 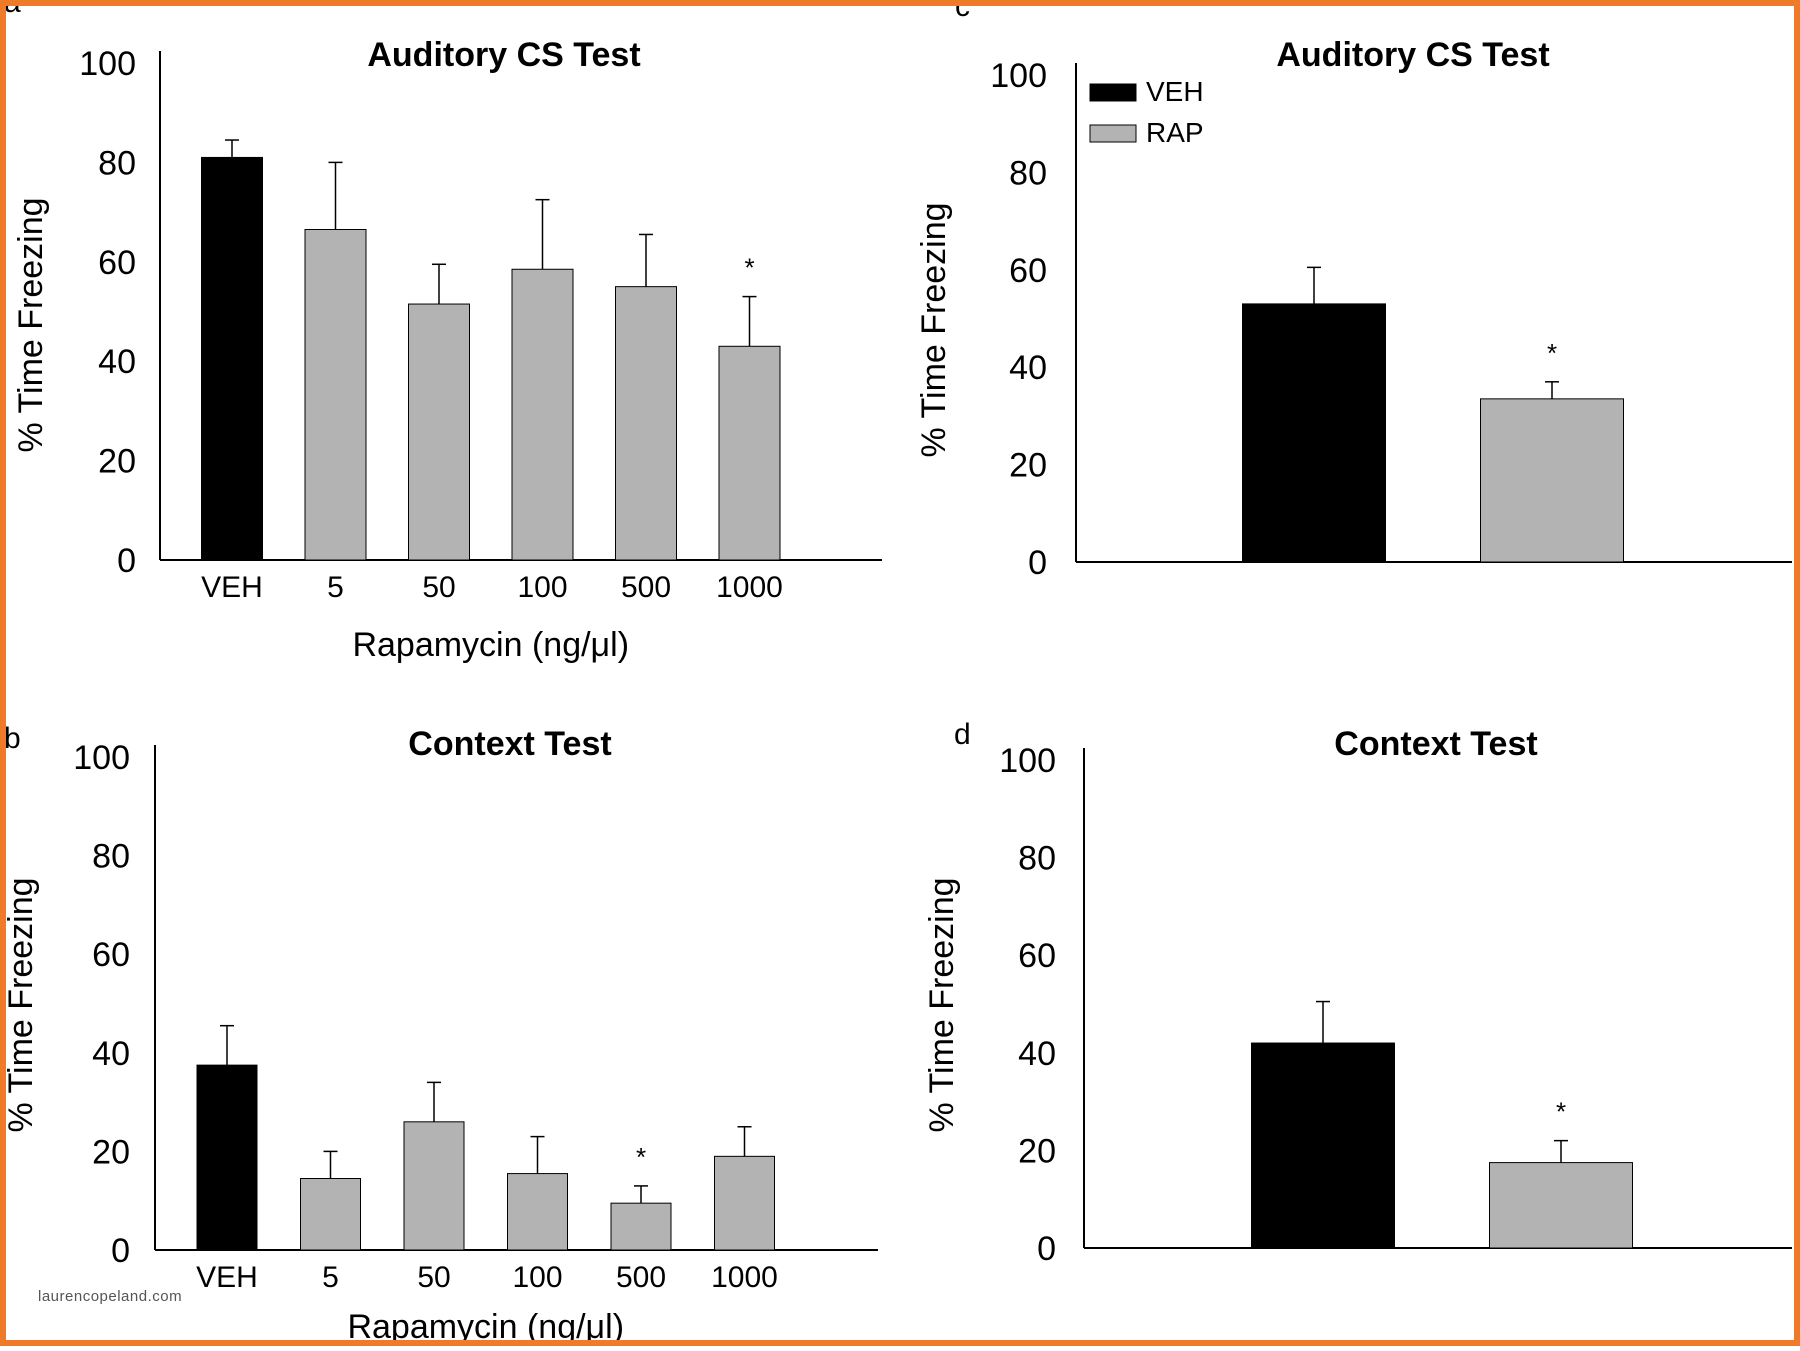 I want to click on panel-a-significance-mark: *, so click(x=749, y=268).